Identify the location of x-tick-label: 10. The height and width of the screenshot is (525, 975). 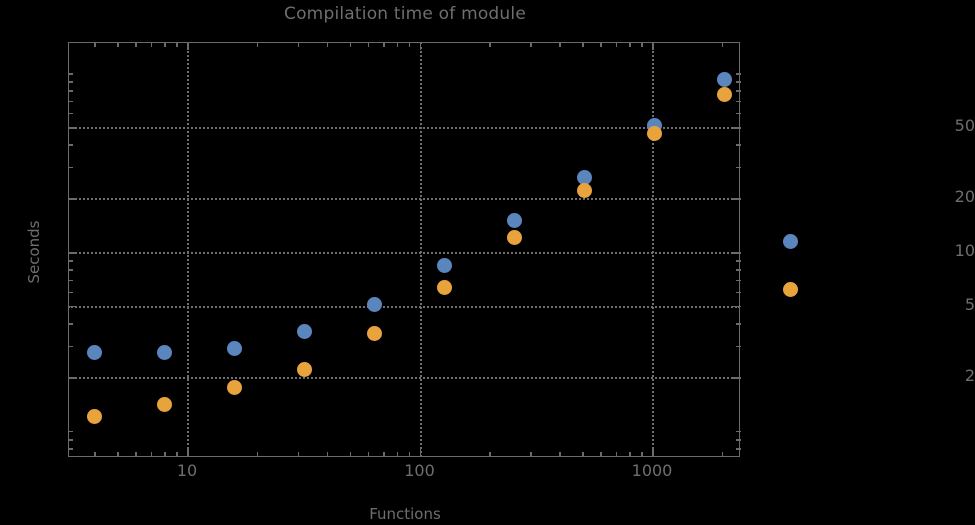
(187, 470).